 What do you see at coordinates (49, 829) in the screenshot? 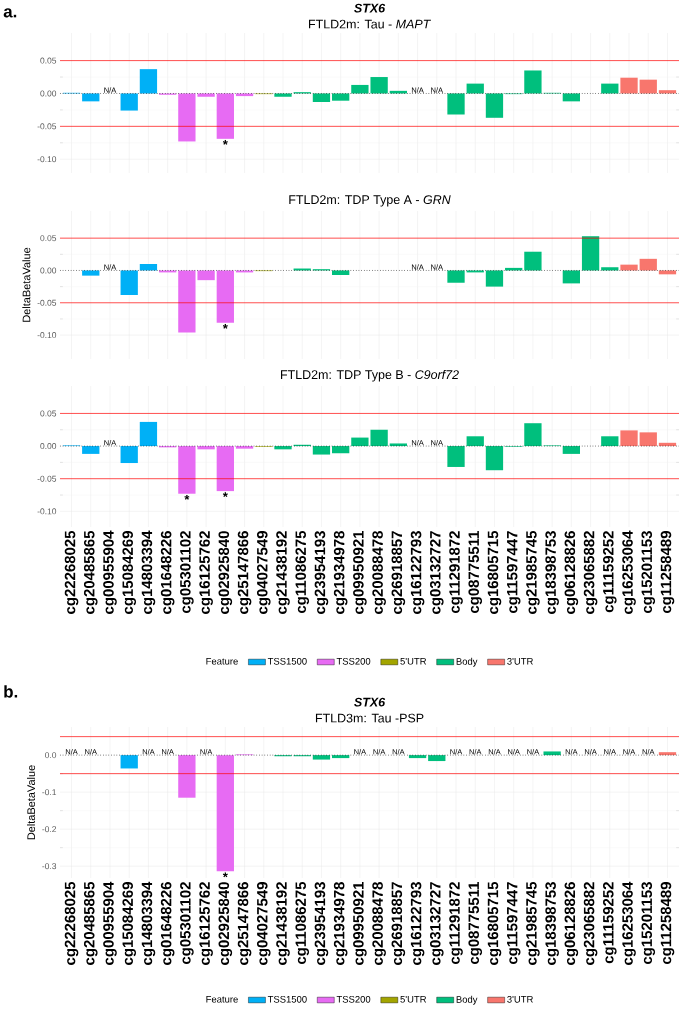
I see `y-tick-label: -0.2` at bounding box center [49, 829].